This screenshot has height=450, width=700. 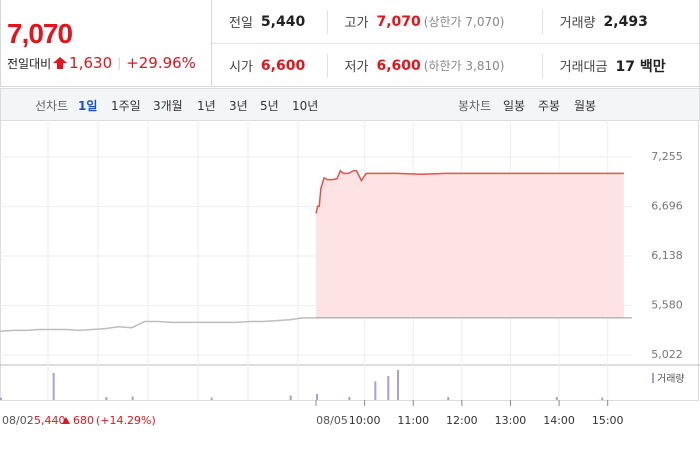 What do you see at coordinates (126, 420) in the screenshot?
I see `prev-change-pct: (+14.29%)` at bounding box center [126, 420].